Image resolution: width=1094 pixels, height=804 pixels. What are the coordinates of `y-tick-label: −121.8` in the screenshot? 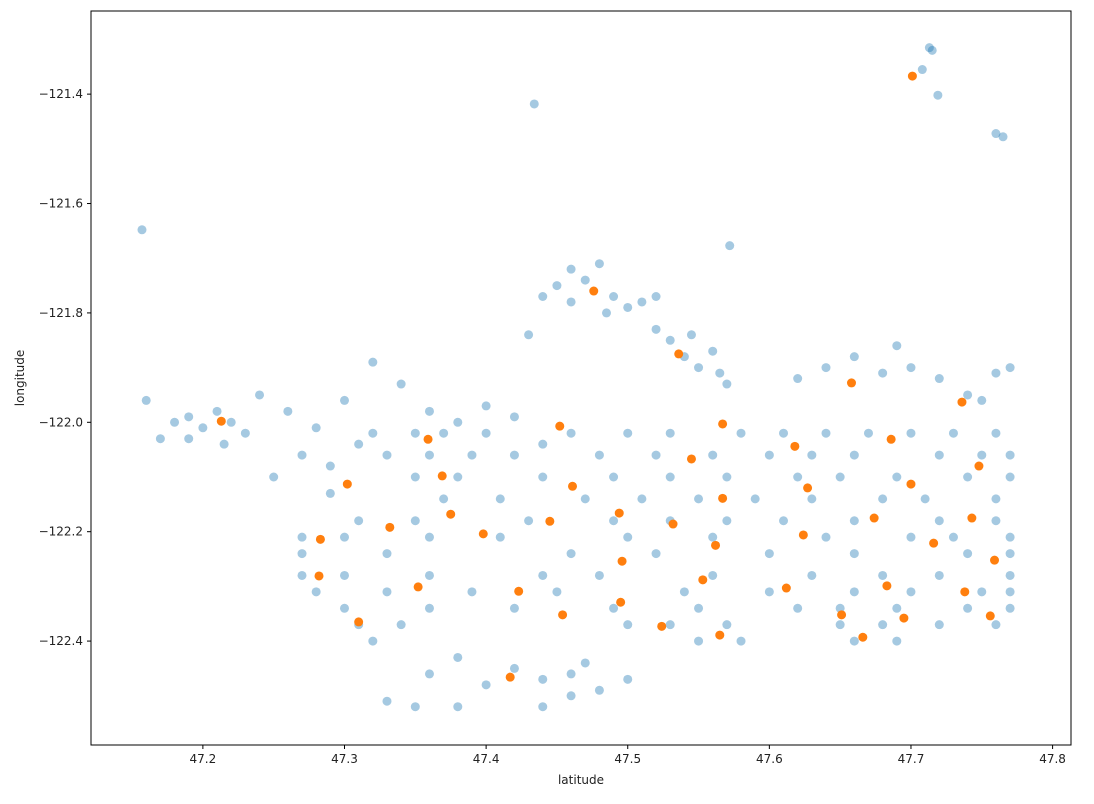 It's located at (61, 313).